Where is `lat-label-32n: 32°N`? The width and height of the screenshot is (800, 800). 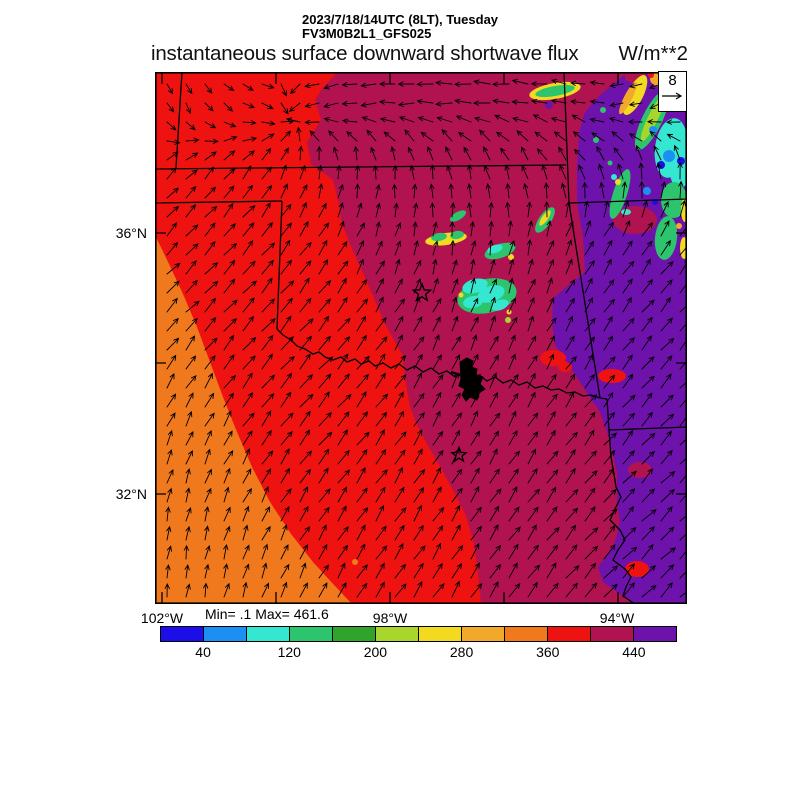 lat-label-32n: 32°N is located at coordinates (131, 494).